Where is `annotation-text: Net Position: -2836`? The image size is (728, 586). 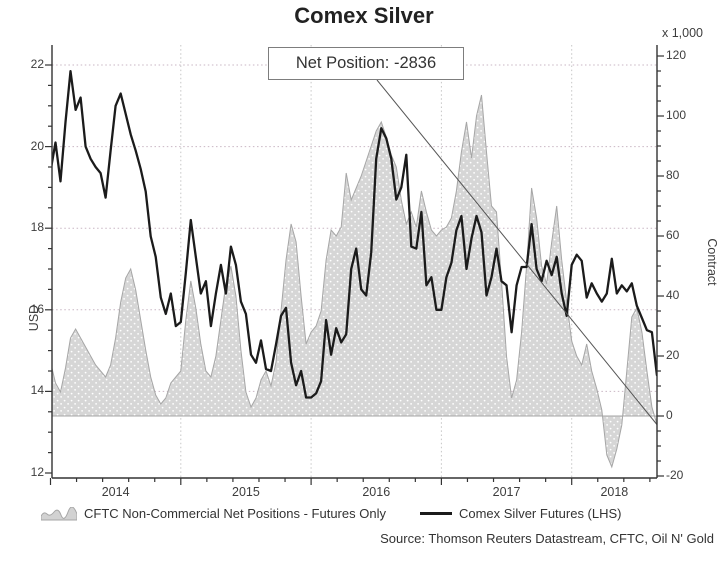 annotation-text: Net Position: -2836 is located at coordinates (366, 63).